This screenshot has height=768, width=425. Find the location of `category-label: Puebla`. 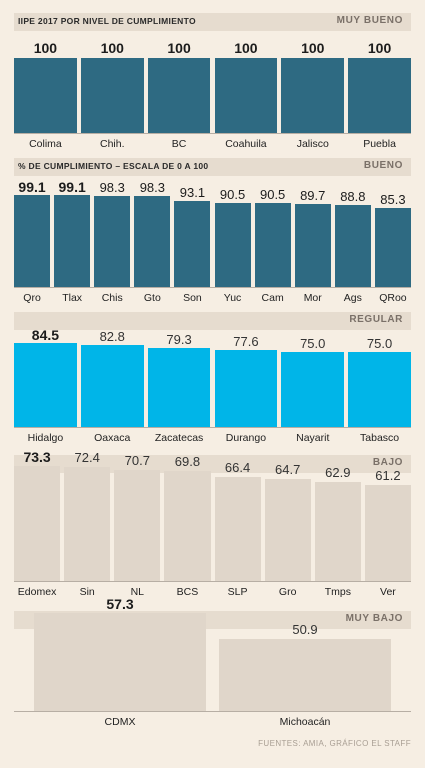

category-label: Puebla is located at coordinates (379, 144).